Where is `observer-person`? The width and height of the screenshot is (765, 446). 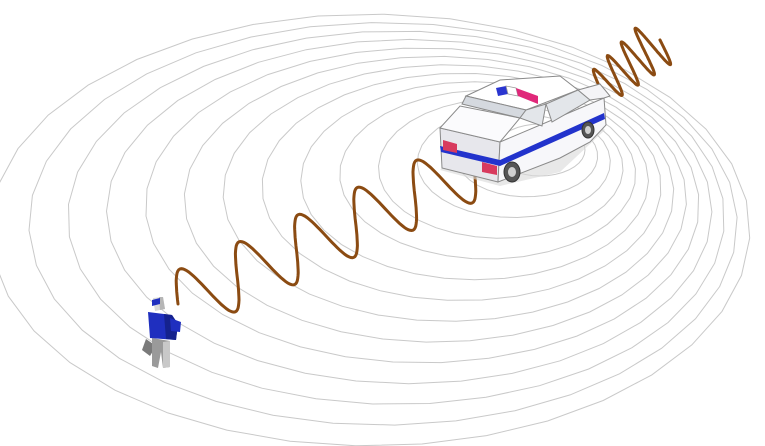
observer-person is located at coordinates (161, 332).